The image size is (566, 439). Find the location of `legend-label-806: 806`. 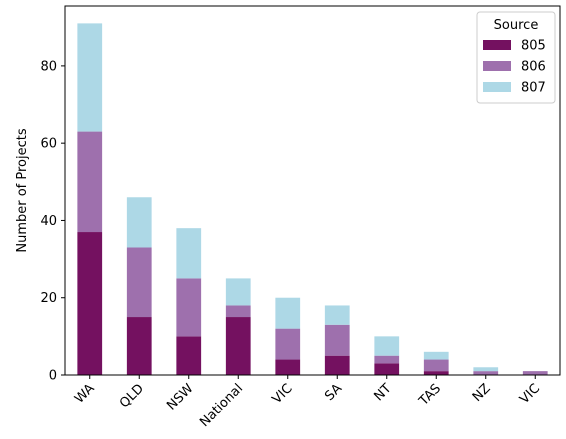

legend-label-806: 806 is located at coordinates (533, 67).